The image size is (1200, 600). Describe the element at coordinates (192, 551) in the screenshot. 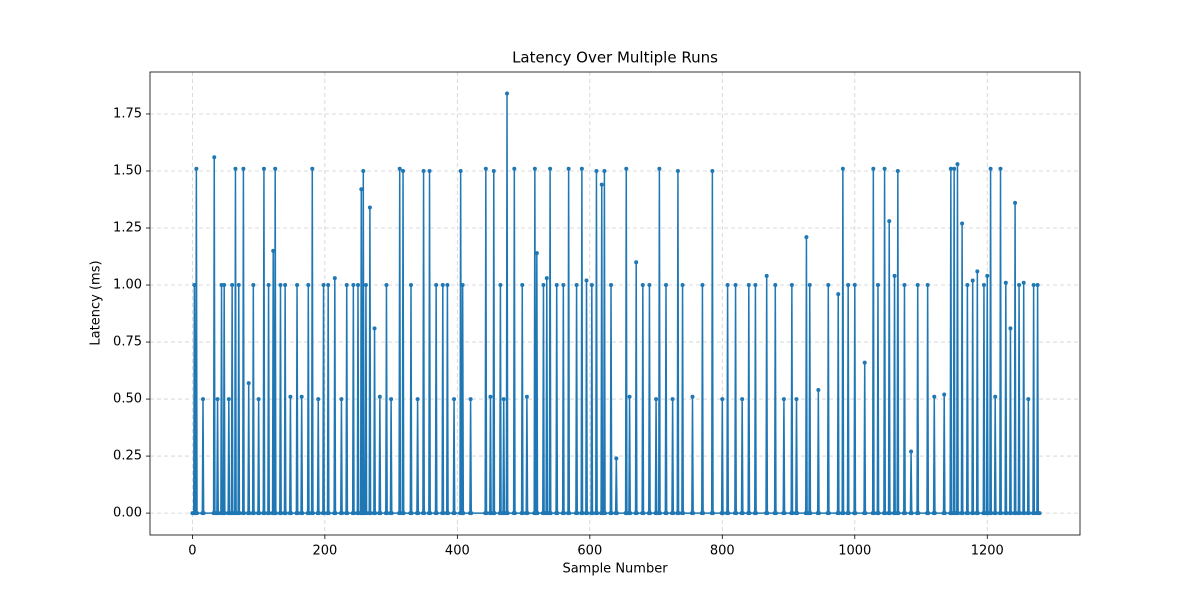

I see `x-tick-label: 0` at that location.